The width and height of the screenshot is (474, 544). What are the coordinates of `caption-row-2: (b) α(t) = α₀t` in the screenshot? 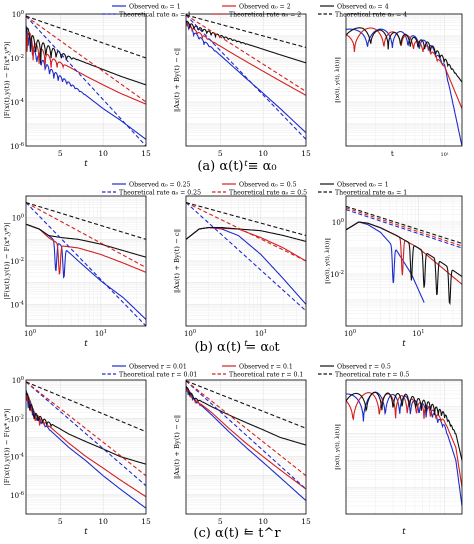 It's located at (237, 347).